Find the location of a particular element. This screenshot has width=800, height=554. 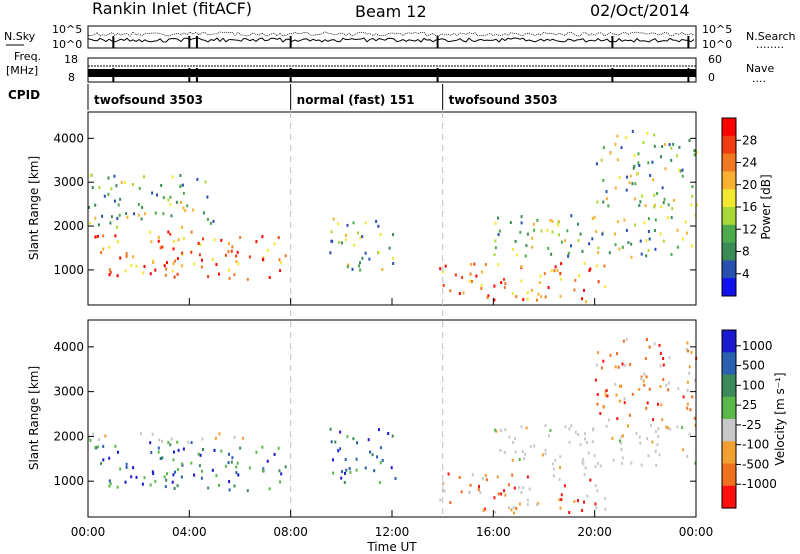

power-colorbar: 4 8 12 16 20 24 28 Power [dB] is located at coordinates (747, 207).